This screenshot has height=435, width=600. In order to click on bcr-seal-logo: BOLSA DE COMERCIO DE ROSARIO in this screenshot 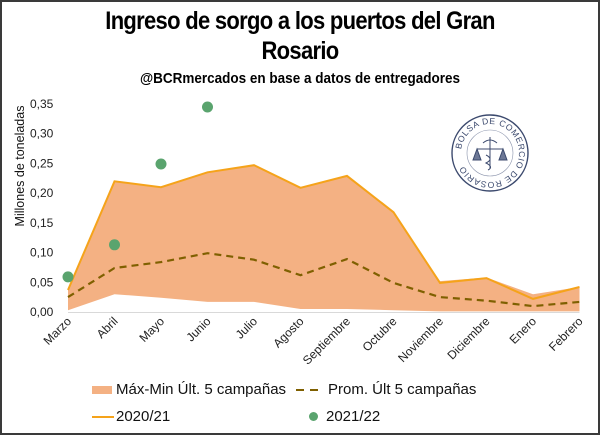, I will do `click(490, 153)`.